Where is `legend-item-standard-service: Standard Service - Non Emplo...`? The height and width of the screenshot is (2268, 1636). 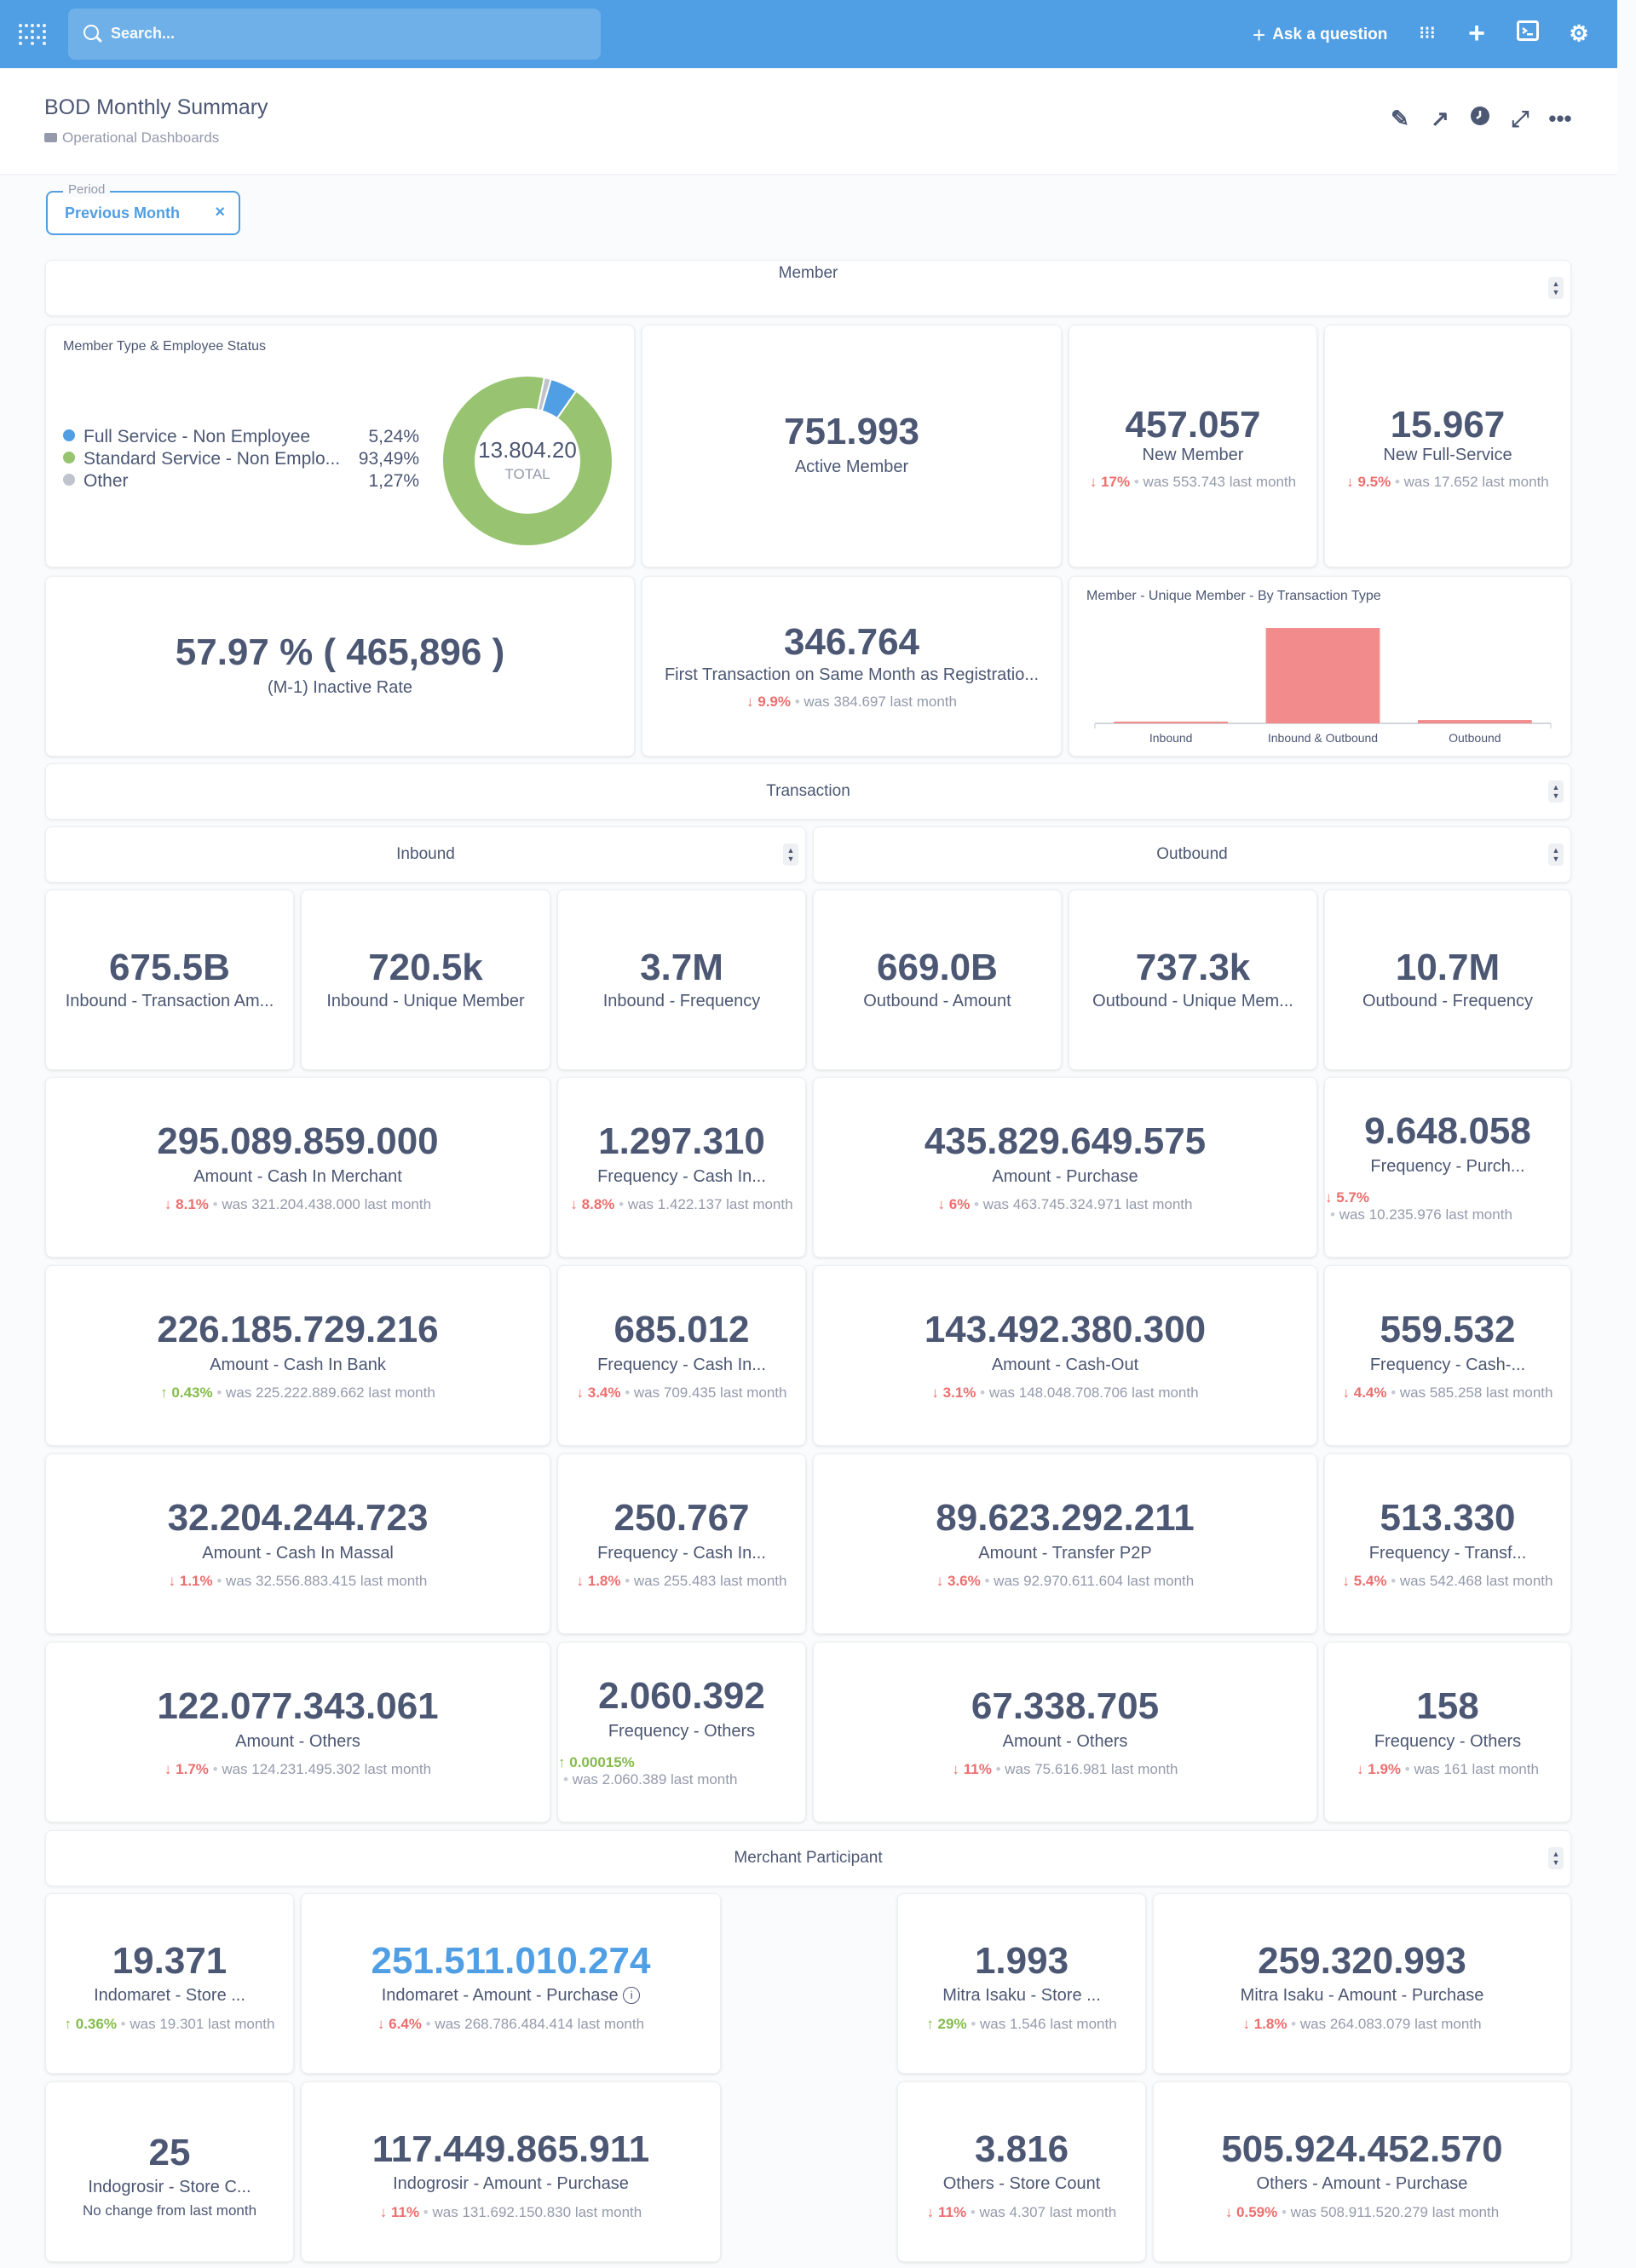 legend-item-standard-service: Standard Service - Non Emplo... is located at coordinates (201, 459).